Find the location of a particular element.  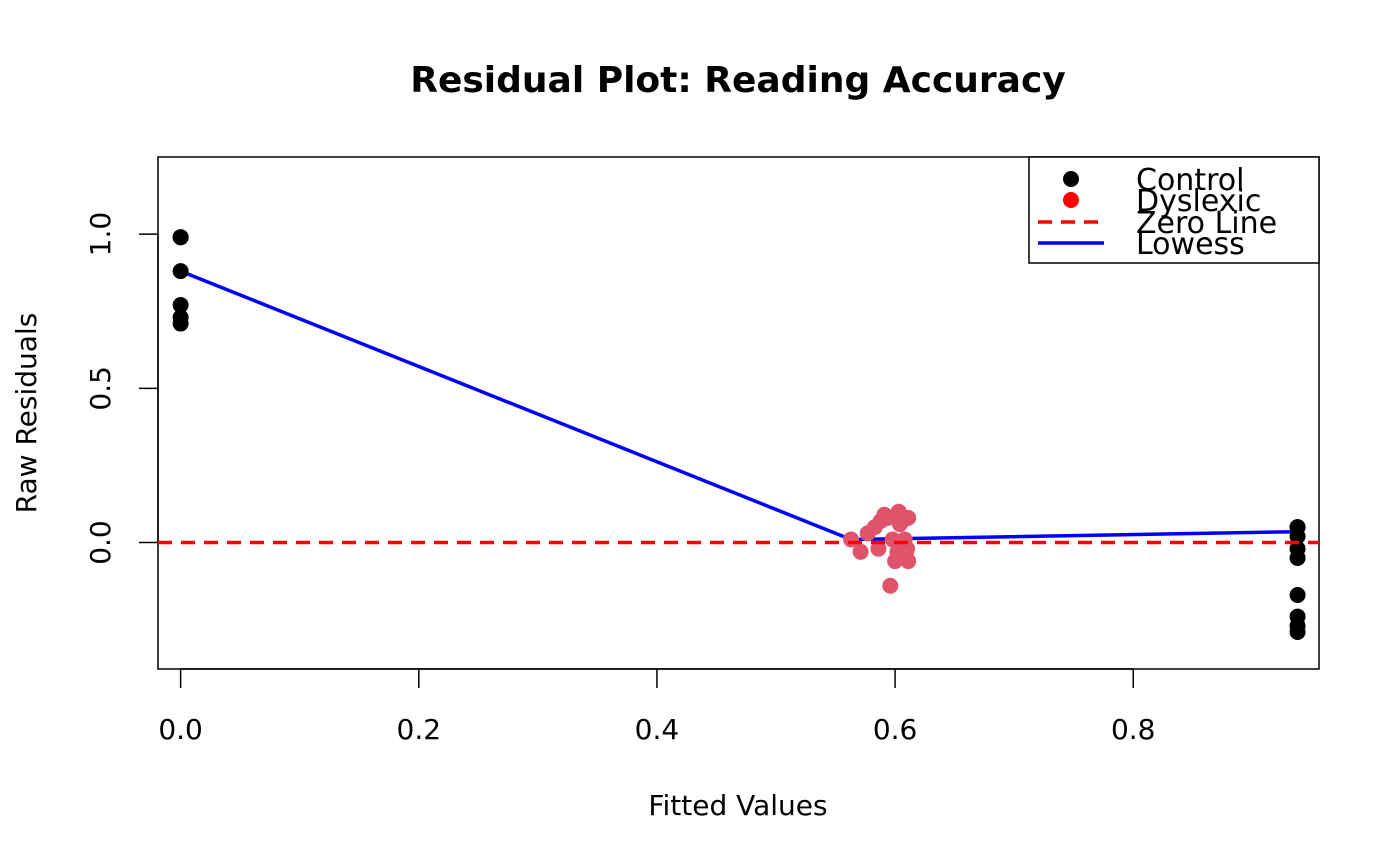

legend-label: Dyslexic is located at coordinates (1198, 201).